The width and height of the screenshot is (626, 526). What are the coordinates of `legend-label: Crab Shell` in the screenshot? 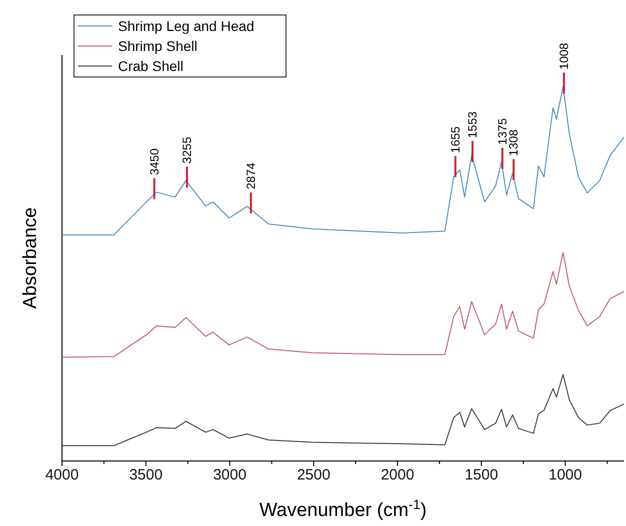 It's located at (151, 66).